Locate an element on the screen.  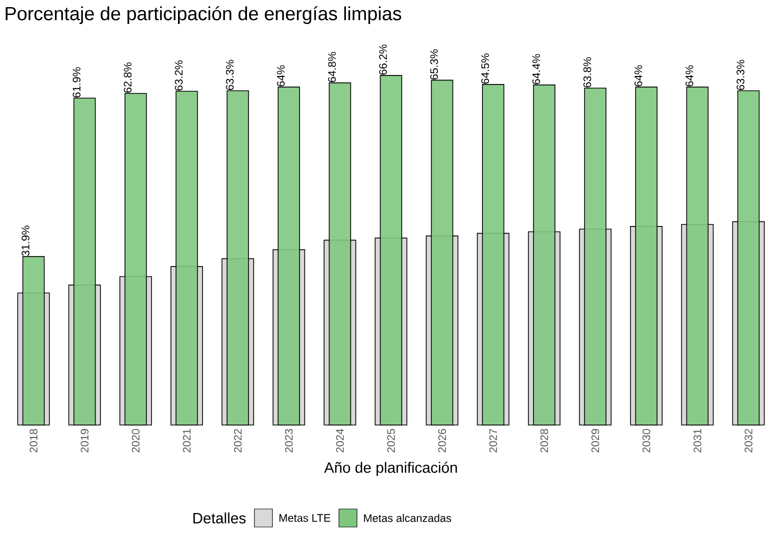
data-label: 63.8% is located at coordinates (587, 72).